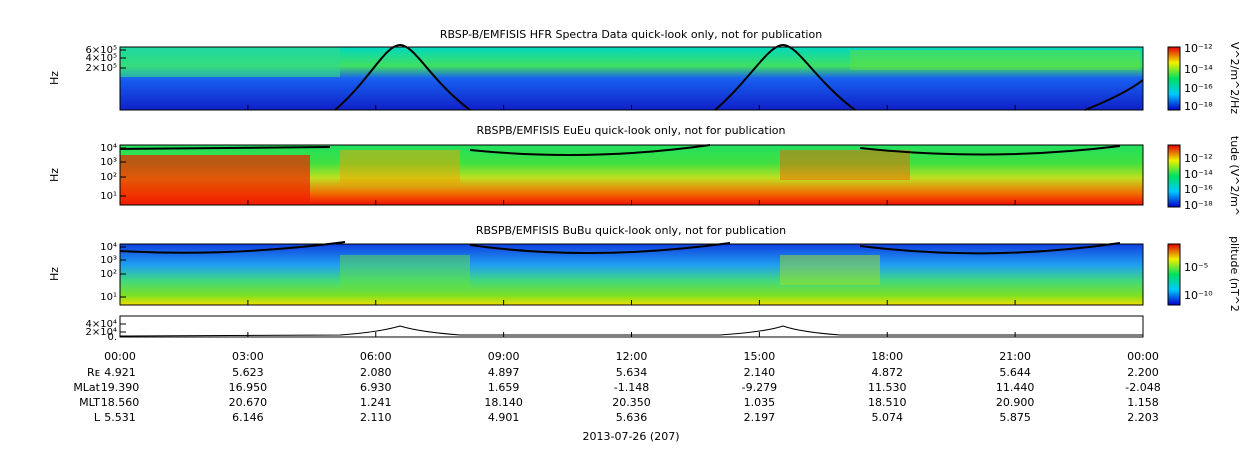 The width and height of the screenshot is (1250, 449). Describe the element at coordinates (760, 372) in the screenshot. I see `ephemeris-value: 2.140` at that location.